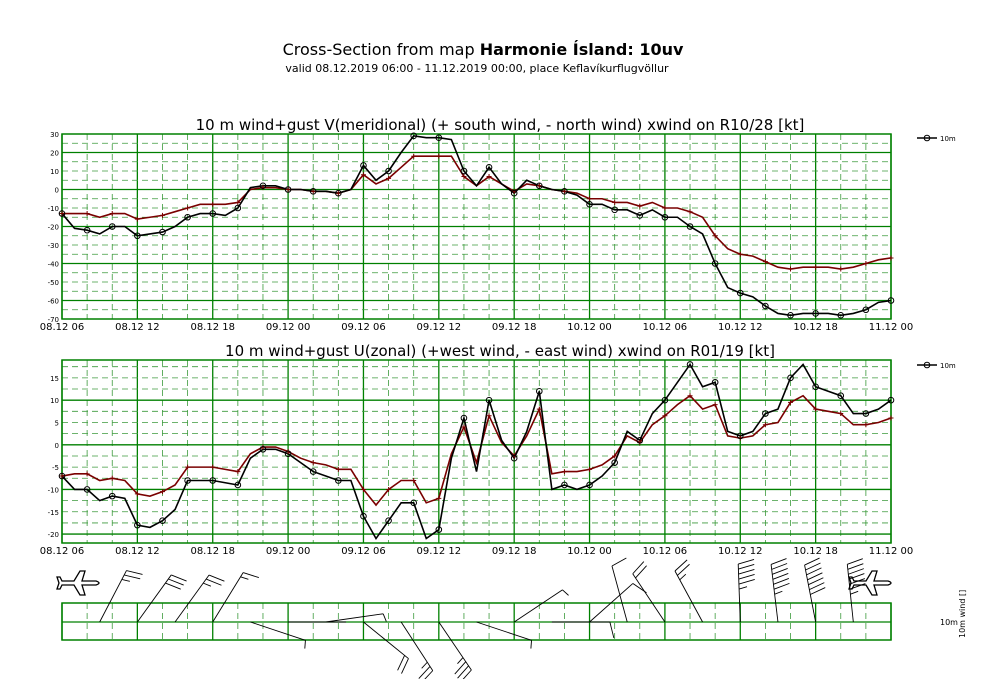 This screenshot has width=1000, height=679. Describe the element at coordinates (288, 327) in the screenshot. I see `x-tick-label: 09.12 00` at that location.